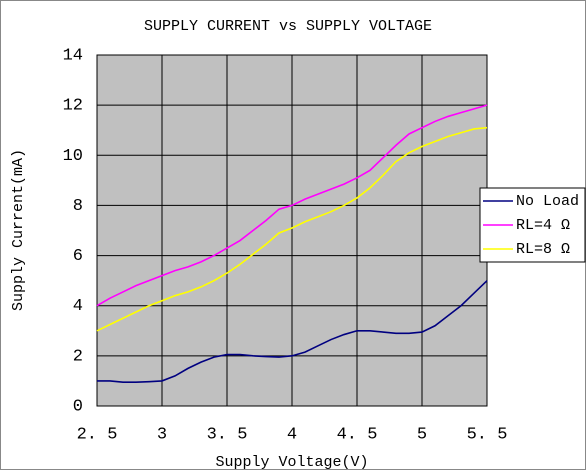 The width and height of the screenshot is (586, 470). Describe the element at coordinates (78, 306) in the screenshot. I see `y-tick-label: 4` at that location.